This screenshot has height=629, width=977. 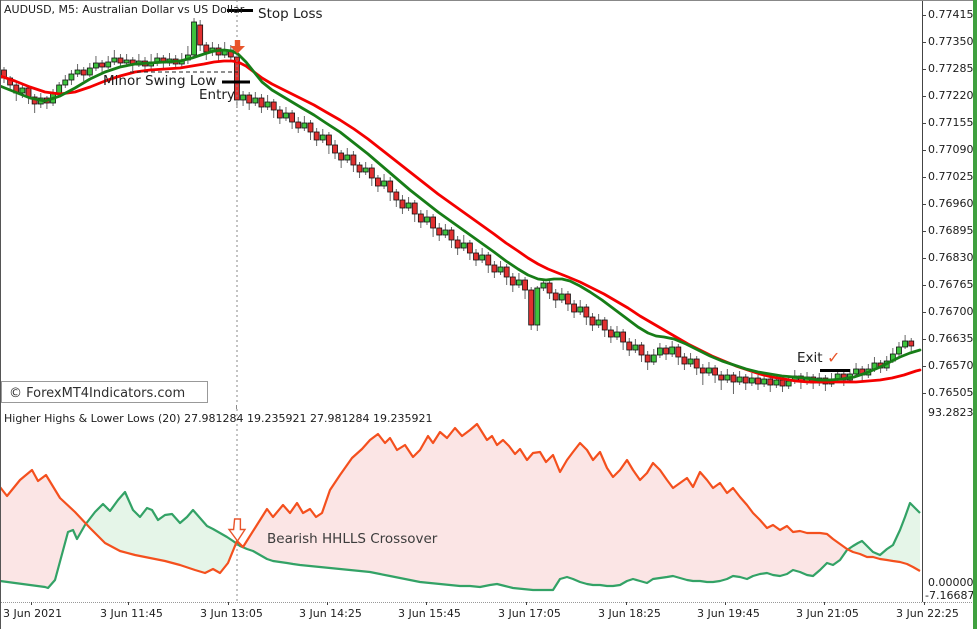 I want to click on price-axis-label: 0.76830, so click(x=951, y=257).